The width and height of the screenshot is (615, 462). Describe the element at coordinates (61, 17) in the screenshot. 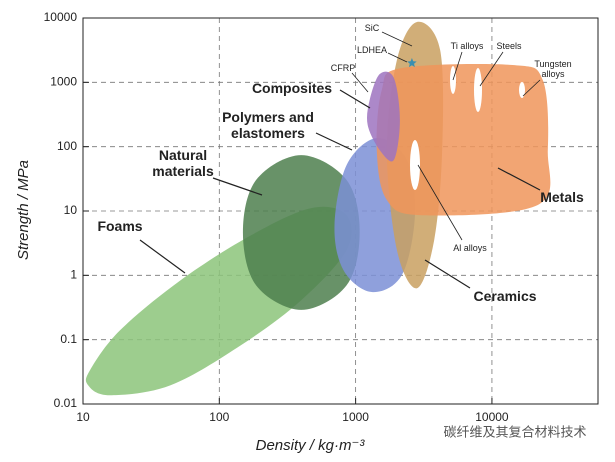

I see `y-tick-label: 10000` at that location.